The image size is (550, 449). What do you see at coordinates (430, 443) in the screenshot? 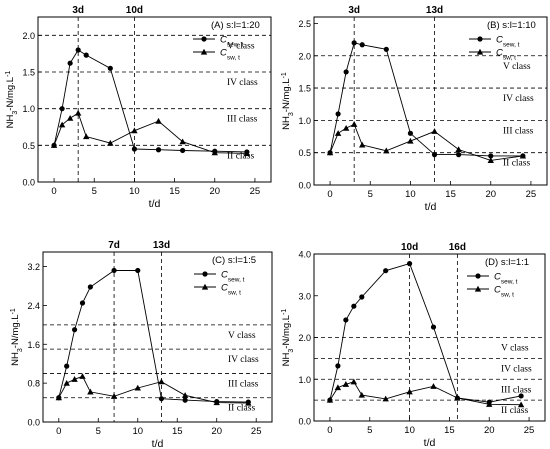
I see `x-axis-label: t/d` at bounding box center [430, 443].